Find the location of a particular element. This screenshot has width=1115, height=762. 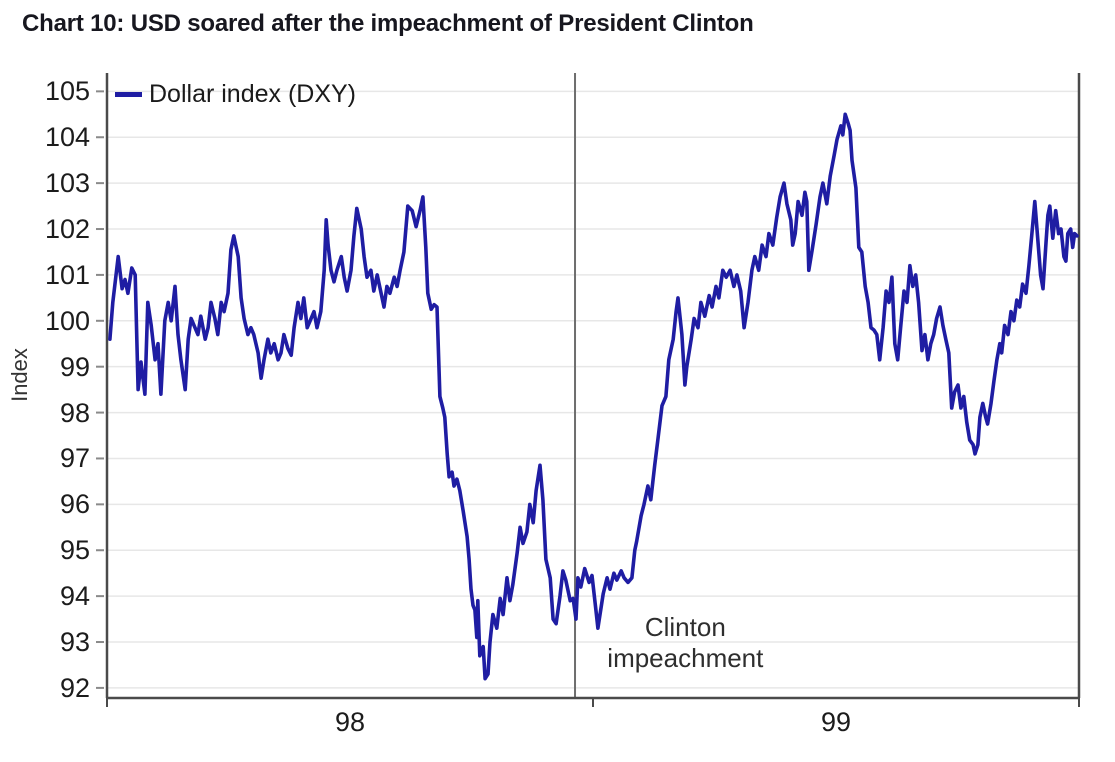

x-tick-label: 98 is located at coordinates (350, 722).